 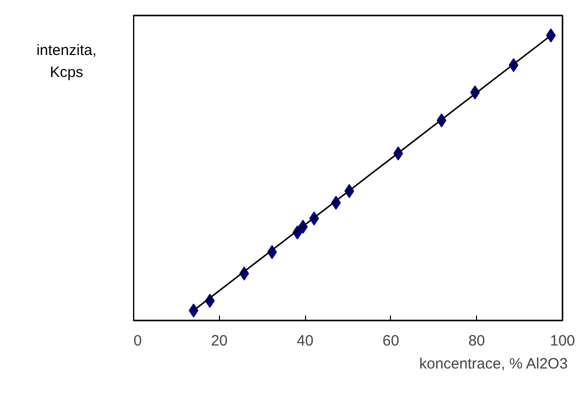 I want to click on x-tick-label: 100, so click(x=563, y=341).